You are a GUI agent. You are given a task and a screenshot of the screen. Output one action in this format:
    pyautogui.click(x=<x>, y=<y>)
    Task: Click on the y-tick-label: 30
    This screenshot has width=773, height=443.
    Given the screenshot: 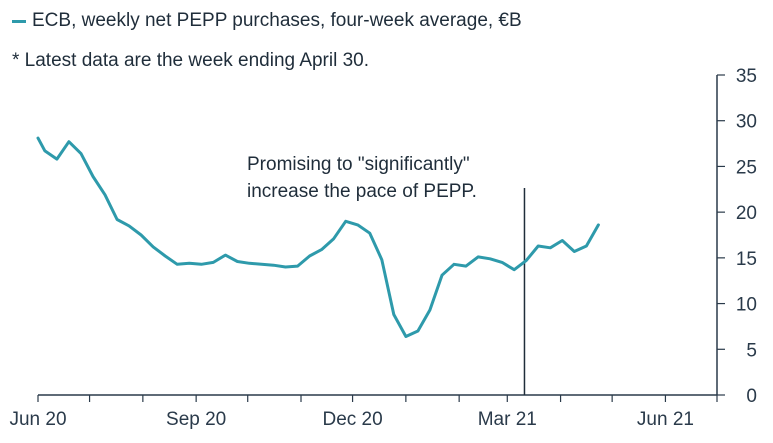 What is the action you would take?
    pyautogui.click(x=746, y=122)
    